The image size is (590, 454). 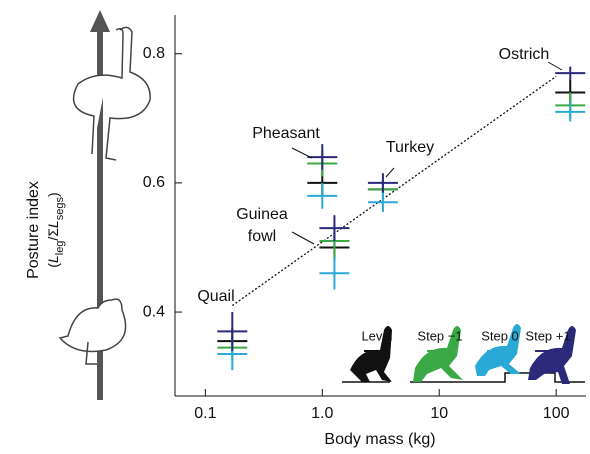 What do you see at coordinates (322, 413) in the screenshot?
I see `x-tick-label: 1.0` at bounding box center [322, 413].